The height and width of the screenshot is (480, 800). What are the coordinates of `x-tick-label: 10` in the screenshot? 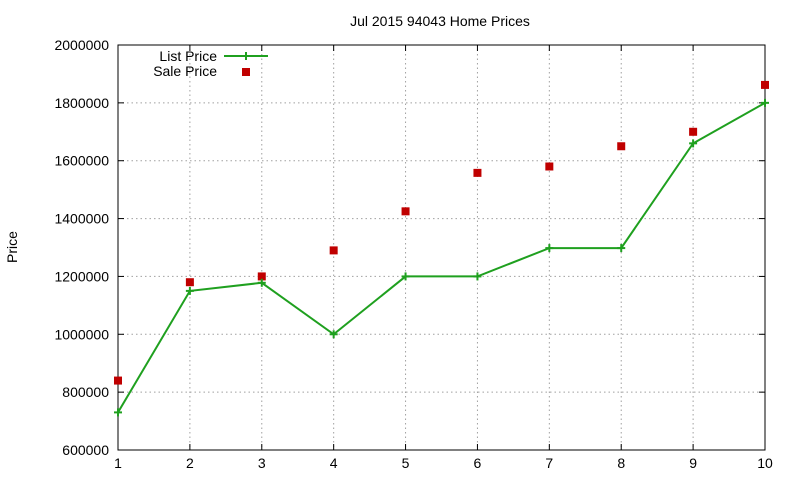 It's located at (765, 463).